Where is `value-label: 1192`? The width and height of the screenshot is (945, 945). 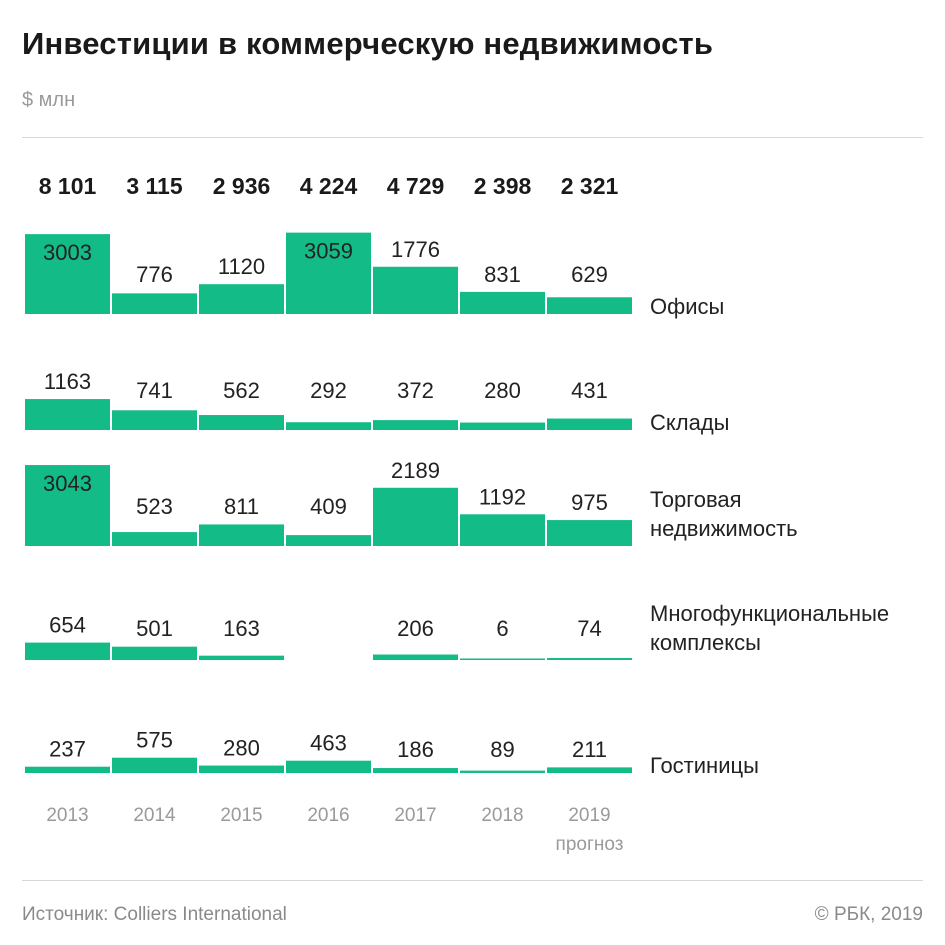
value-label: 1192 is located at coordinates (502, 496).